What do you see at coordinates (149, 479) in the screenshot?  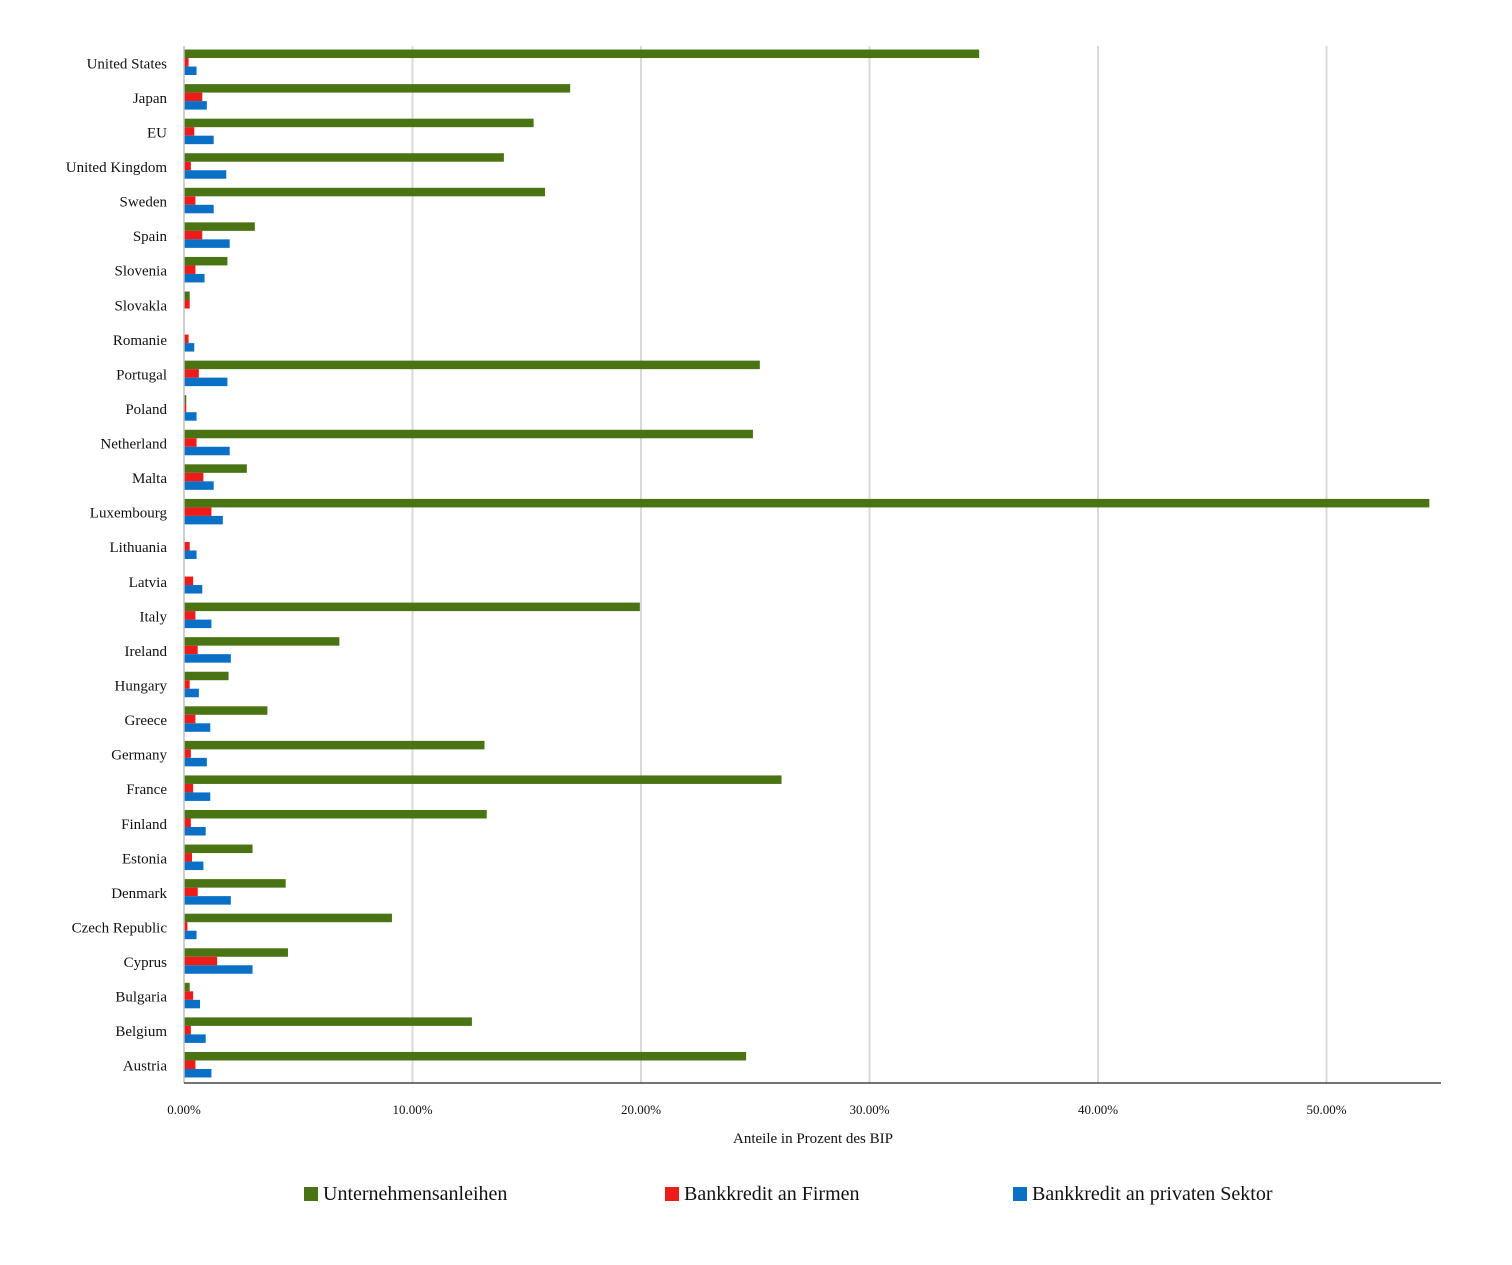 I see `category-label: Malta` at bounding box center [149, 479].